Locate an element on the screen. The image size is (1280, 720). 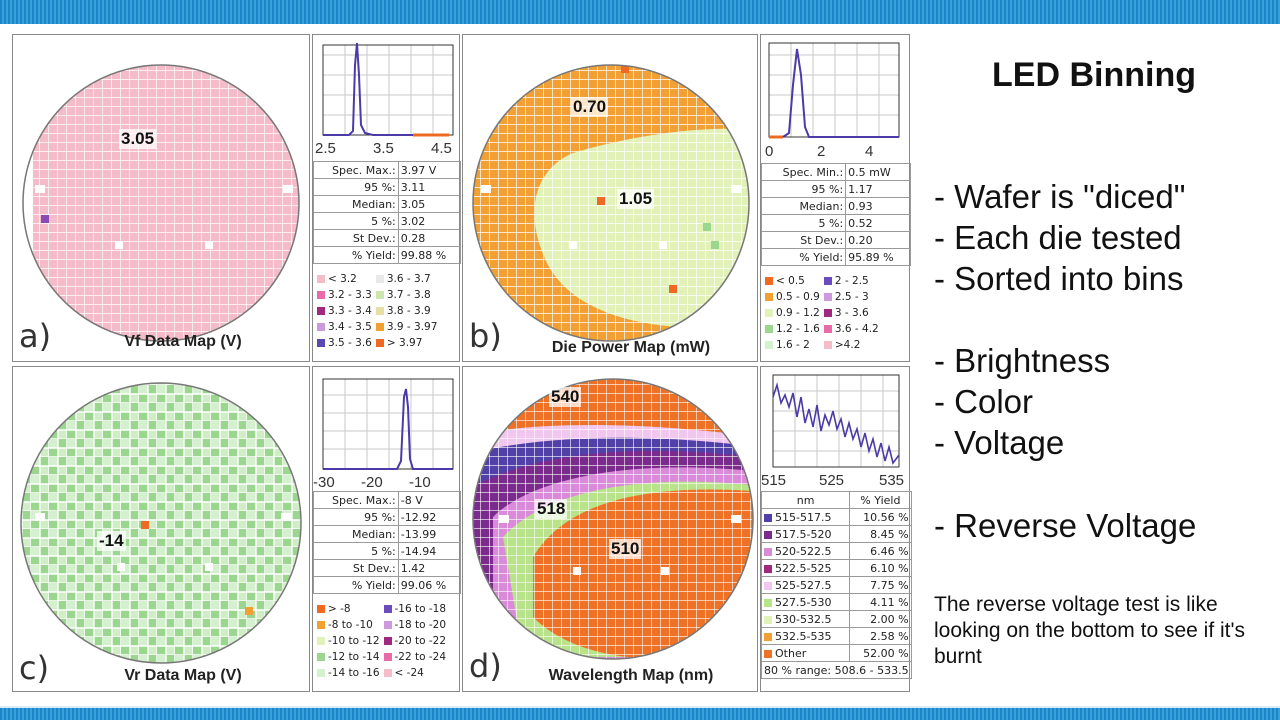
legend-item: -18 to -20 is located at coordinates (415, 625).